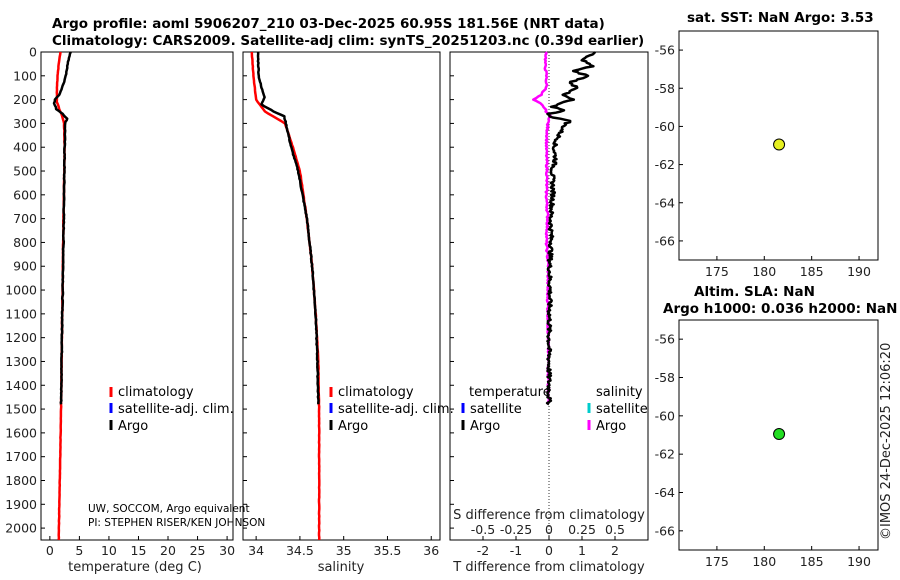  Describe the element at coordinates (227, 550) in the screenshot. I see `x-tick-label: 30` at that location.